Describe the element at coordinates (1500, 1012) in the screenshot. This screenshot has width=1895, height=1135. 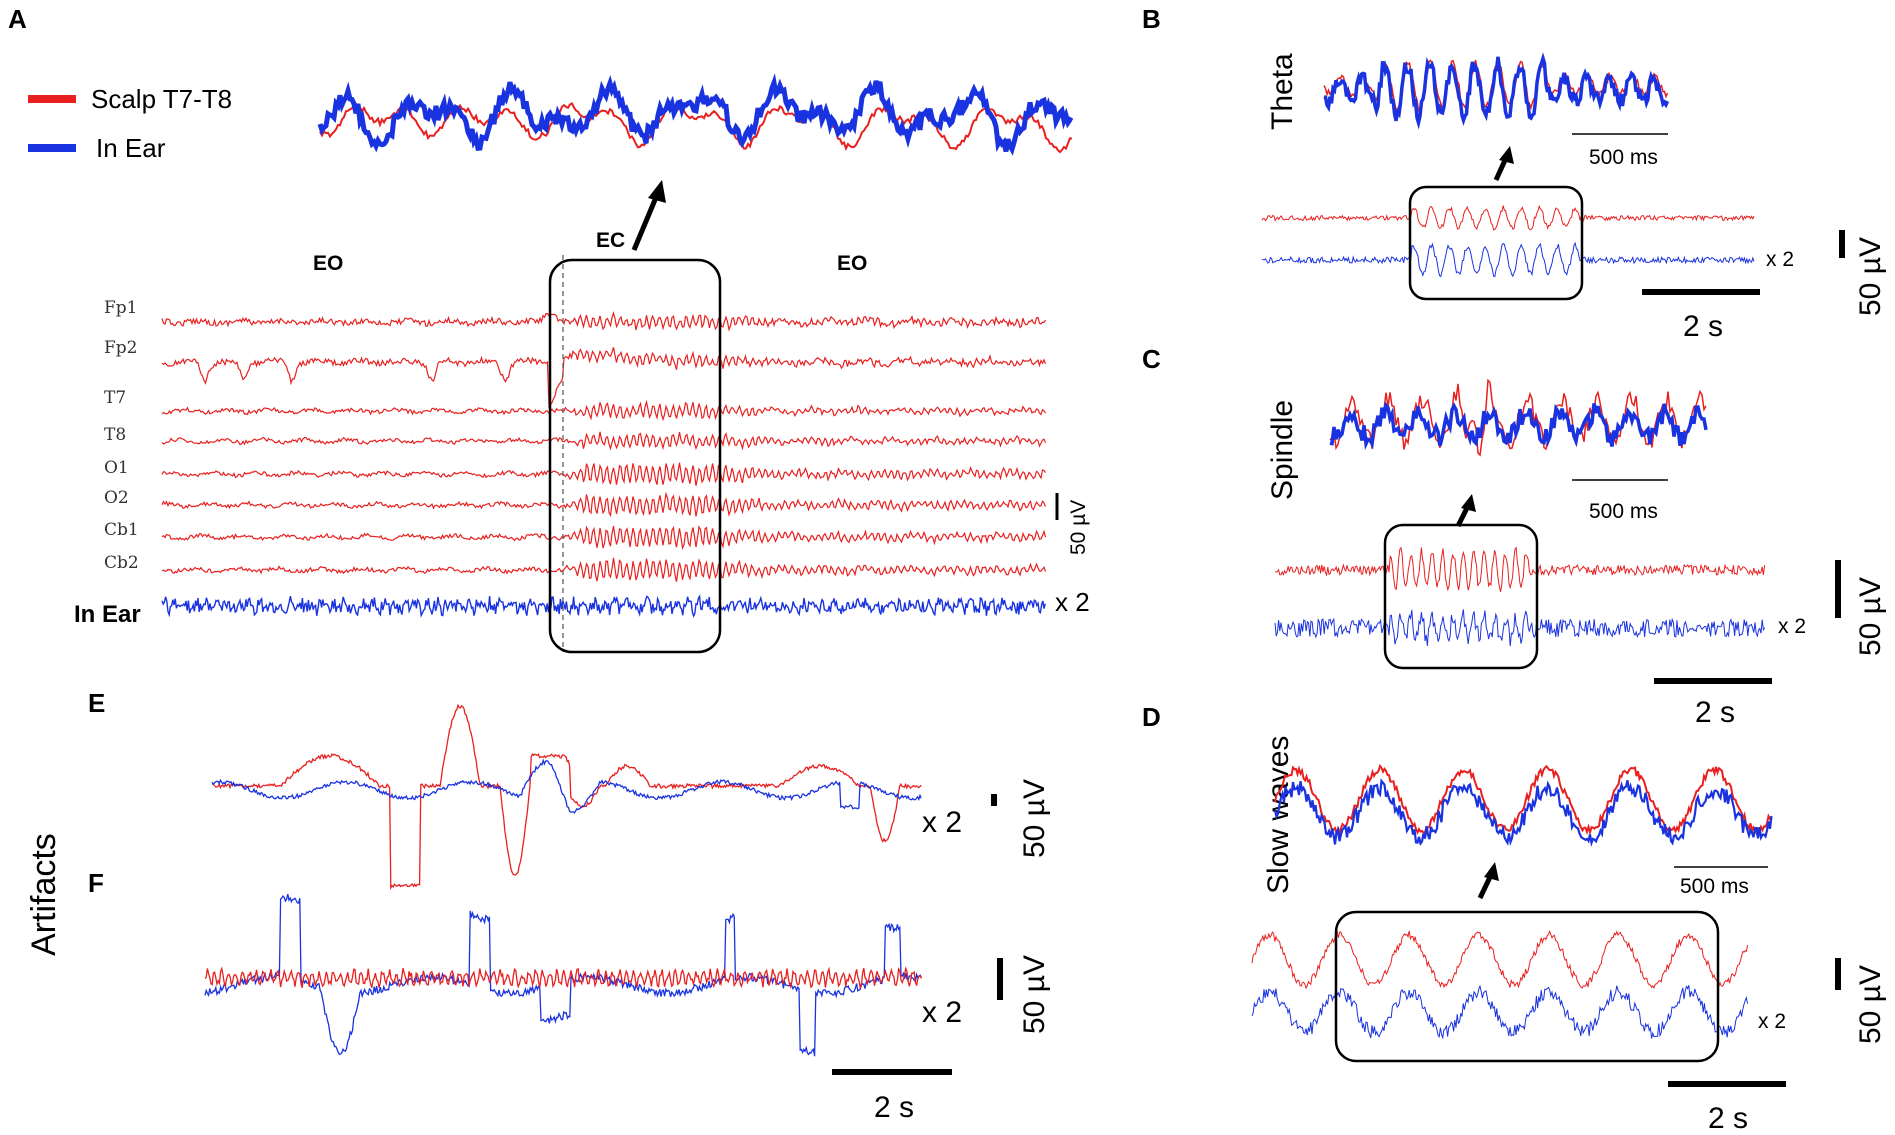
I see `d-ear-trace` at that location.